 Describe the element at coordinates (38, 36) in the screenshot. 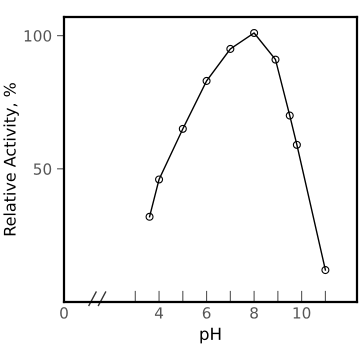

I see `y-tick-label: 100` at that location.